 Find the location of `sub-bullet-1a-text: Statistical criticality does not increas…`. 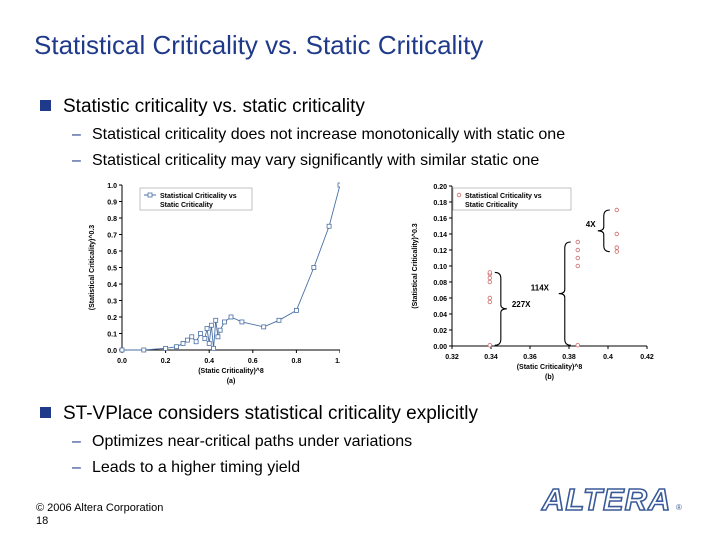

sub-bullet-1a-text: Statistical criticality does not increas… is located at coordinates (329, 134).